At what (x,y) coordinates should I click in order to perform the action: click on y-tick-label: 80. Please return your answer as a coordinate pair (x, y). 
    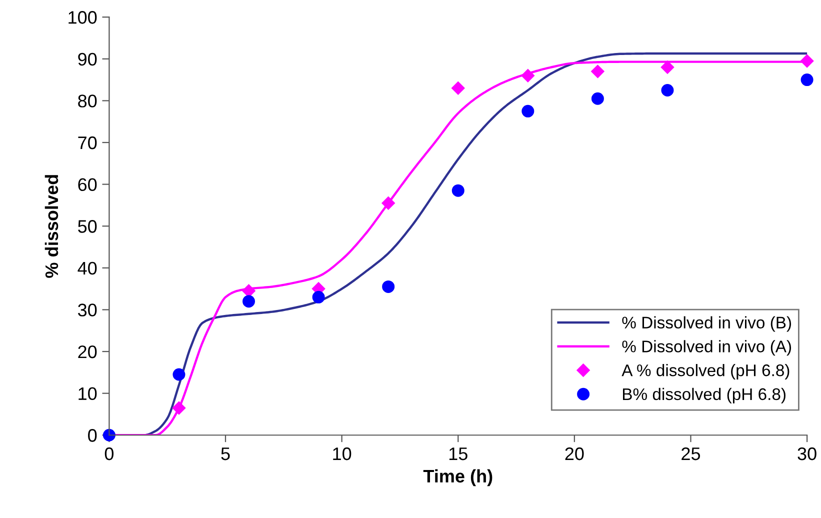
    Looking at the image, I should click on (87, 101).